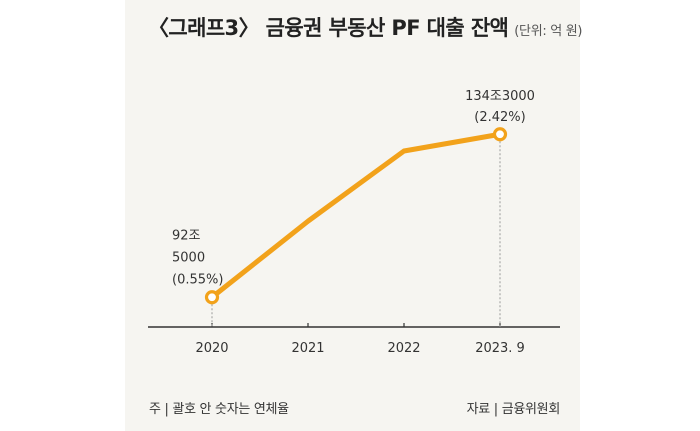 The width and height of the screenshot is (700, 431). What do you see at coordinates (197, 279) in the screenshot?
I see `data-label: (0.55%)` at bounding box center [197, 279].